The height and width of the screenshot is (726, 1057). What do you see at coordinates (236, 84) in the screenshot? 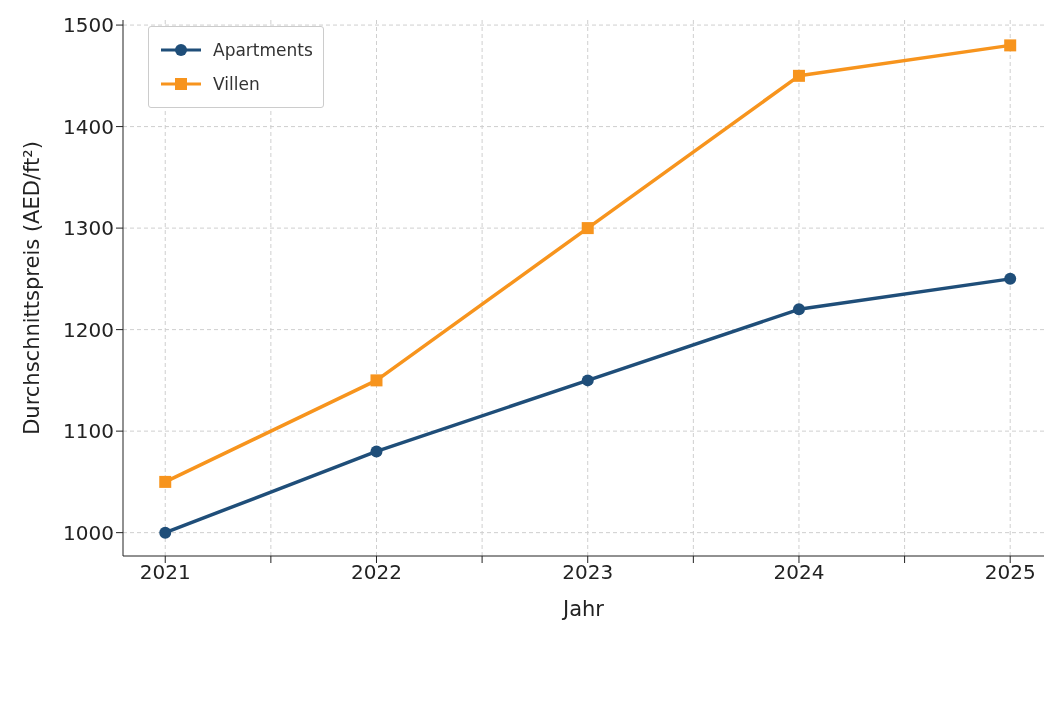
I see `legend-label: Villen` at bounding box center [236, 84].